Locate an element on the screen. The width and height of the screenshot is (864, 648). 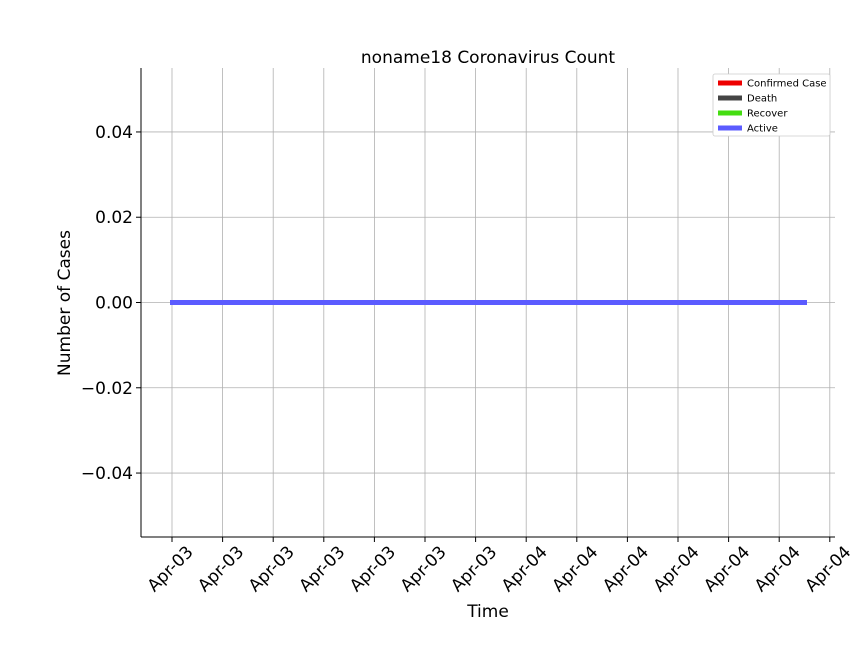
y-tick-label: −0.04 is located at coordinates (107, 474).